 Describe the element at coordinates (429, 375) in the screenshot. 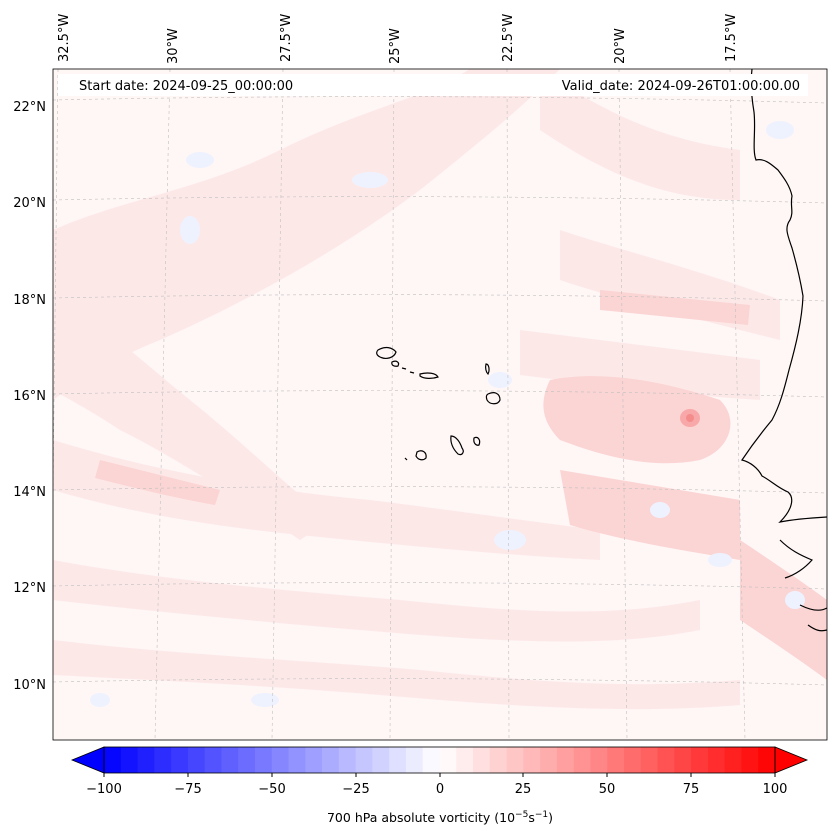

I see `island-sao-nicolau` at that location.